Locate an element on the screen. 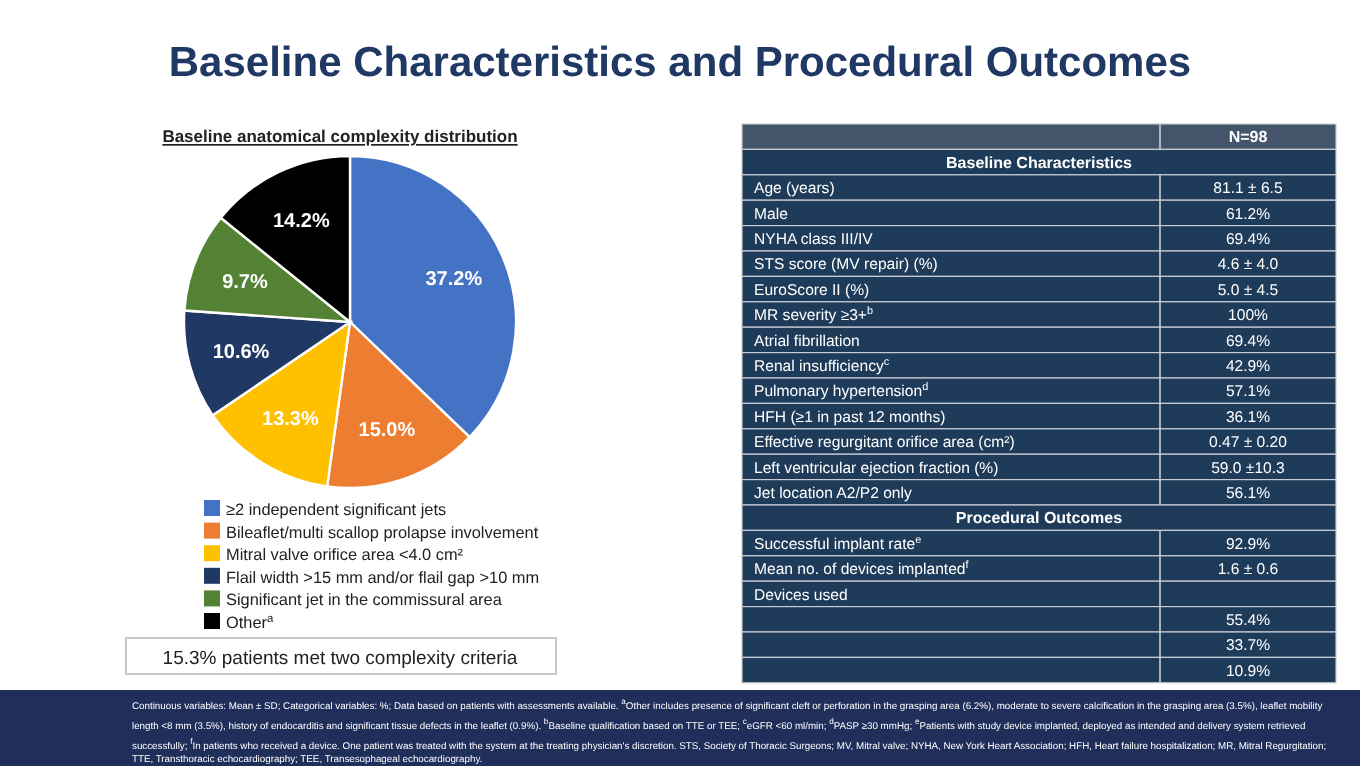 This screenshot has width=1360, height=766. data-label: 37.2% is located at coordinates (454, 279).